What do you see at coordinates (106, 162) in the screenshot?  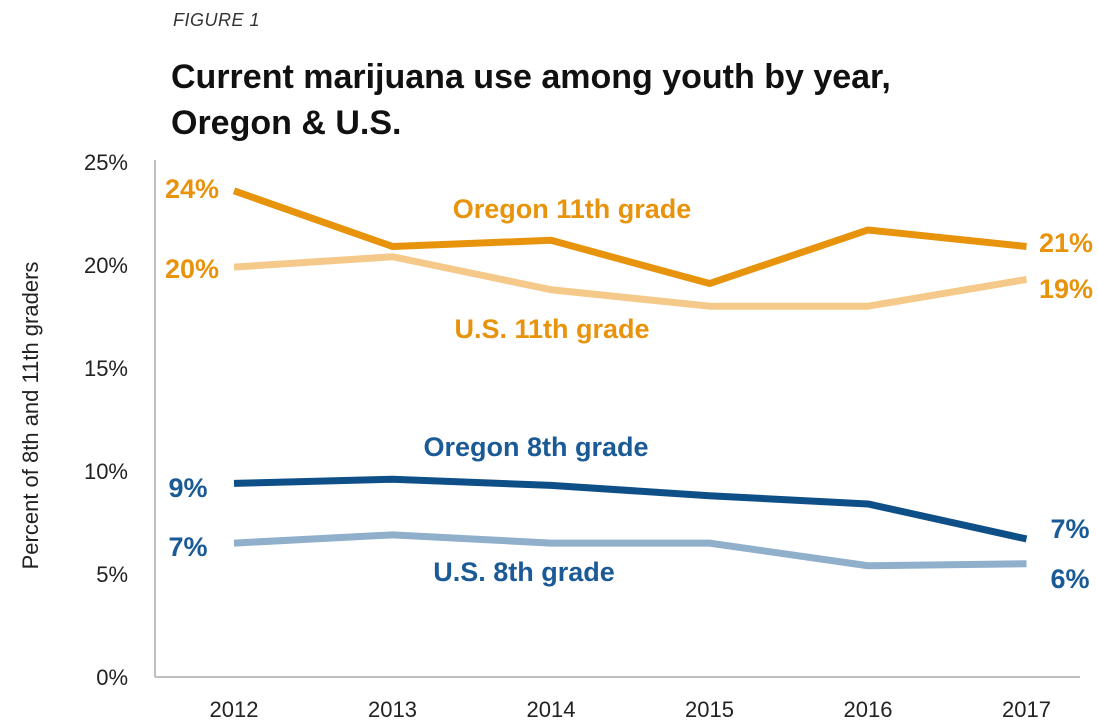 I see `y-tick-label: 25%` at bounding box center [106, 162].